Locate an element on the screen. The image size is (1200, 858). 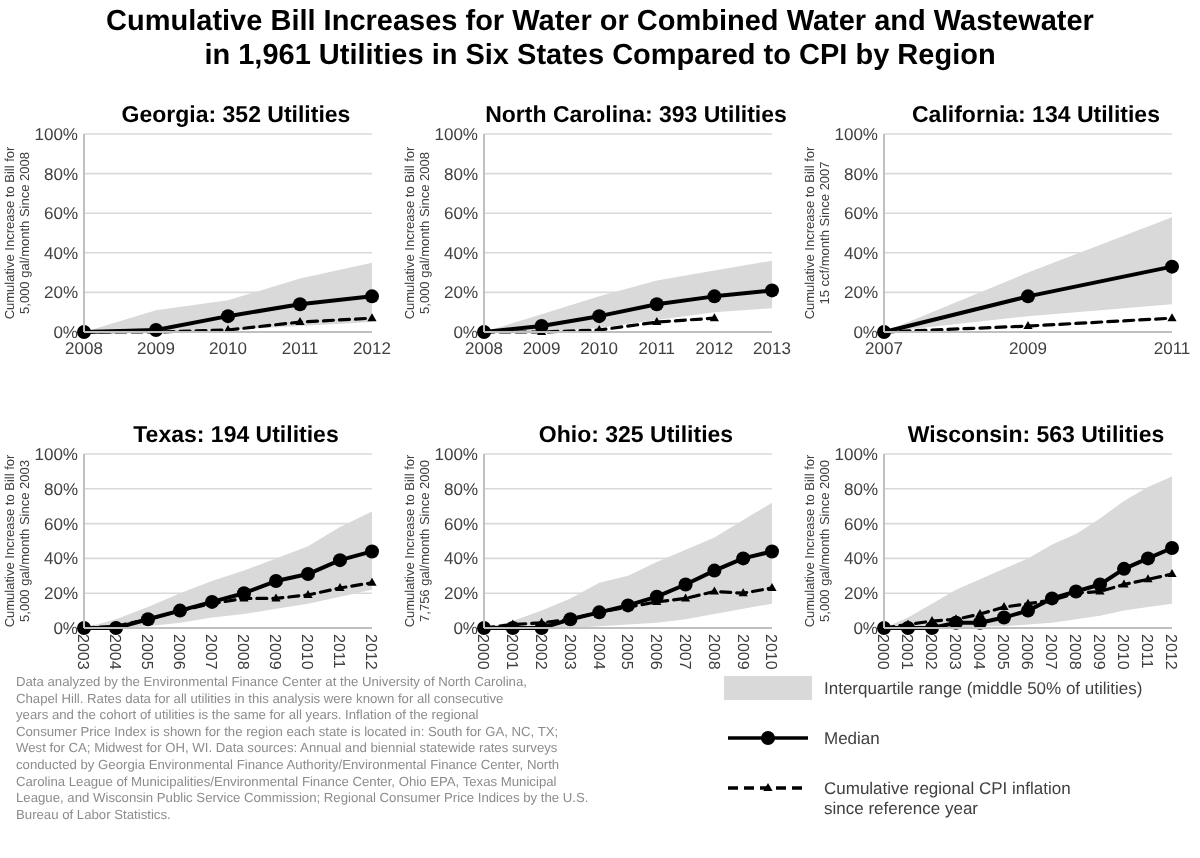
chart-title: Wisconsin: 563 Utilities is located at coordinates (1036, 436).